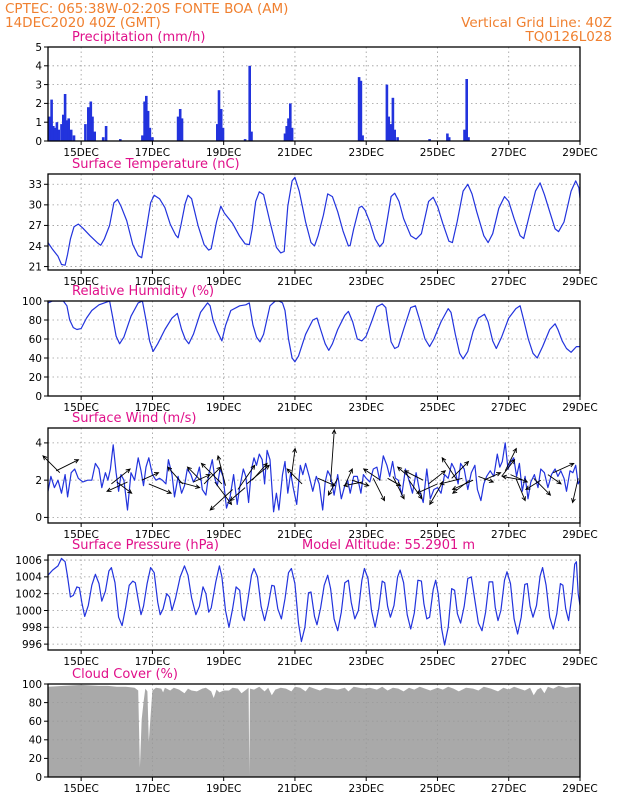  What do you see at coordinates (365, 789) in the screenshot?
I see `cloud-cover-x-tick-label: 23DEC` at bounding box center [365, 789].